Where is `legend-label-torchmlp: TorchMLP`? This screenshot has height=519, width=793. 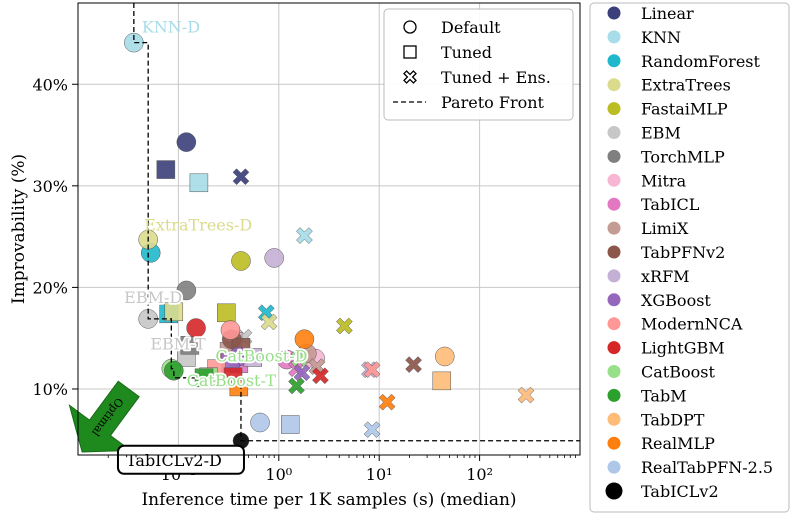
legend-label-torchmlp: TorchMLP is located at coordinates (683, 156).